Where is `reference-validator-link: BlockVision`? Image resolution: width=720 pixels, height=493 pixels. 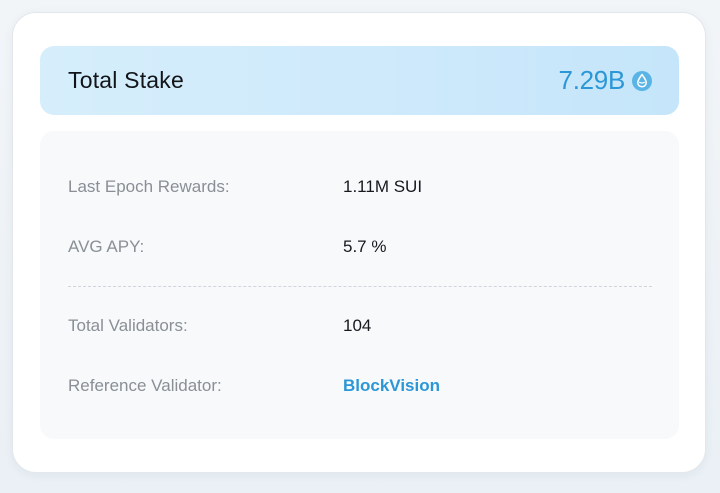
reference-validator-link: BlockVision is located at coordinates (391, 385).